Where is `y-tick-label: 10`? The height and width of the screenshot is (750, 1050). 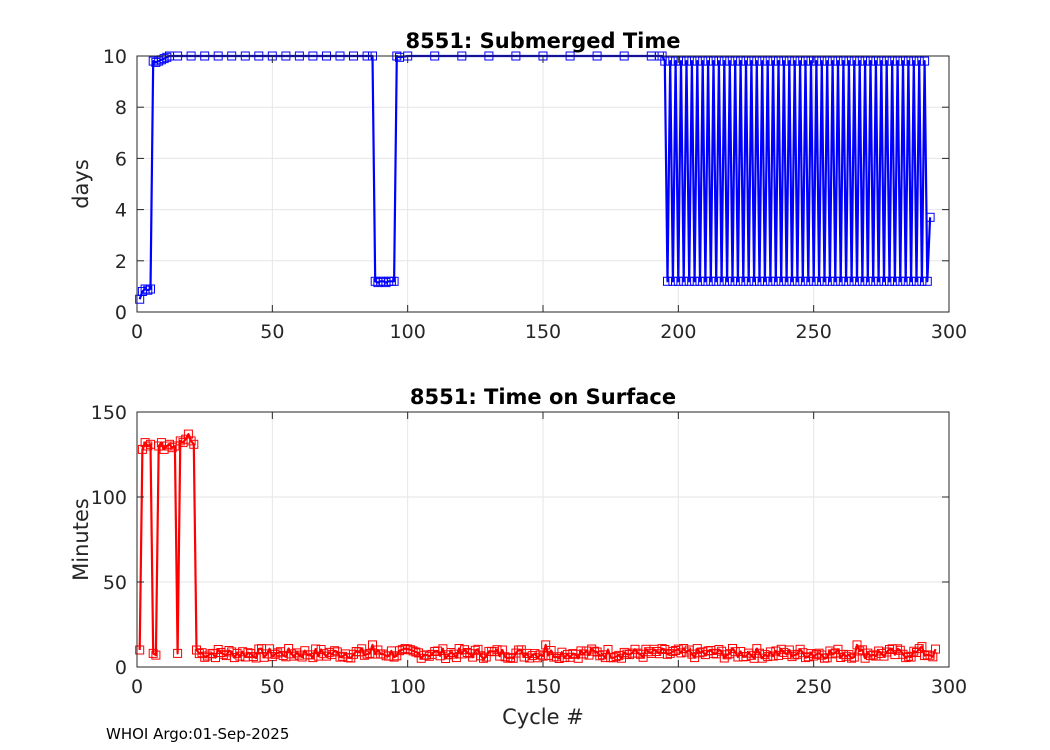 y-tick-label: 10 is located at coordinates (115, 57).